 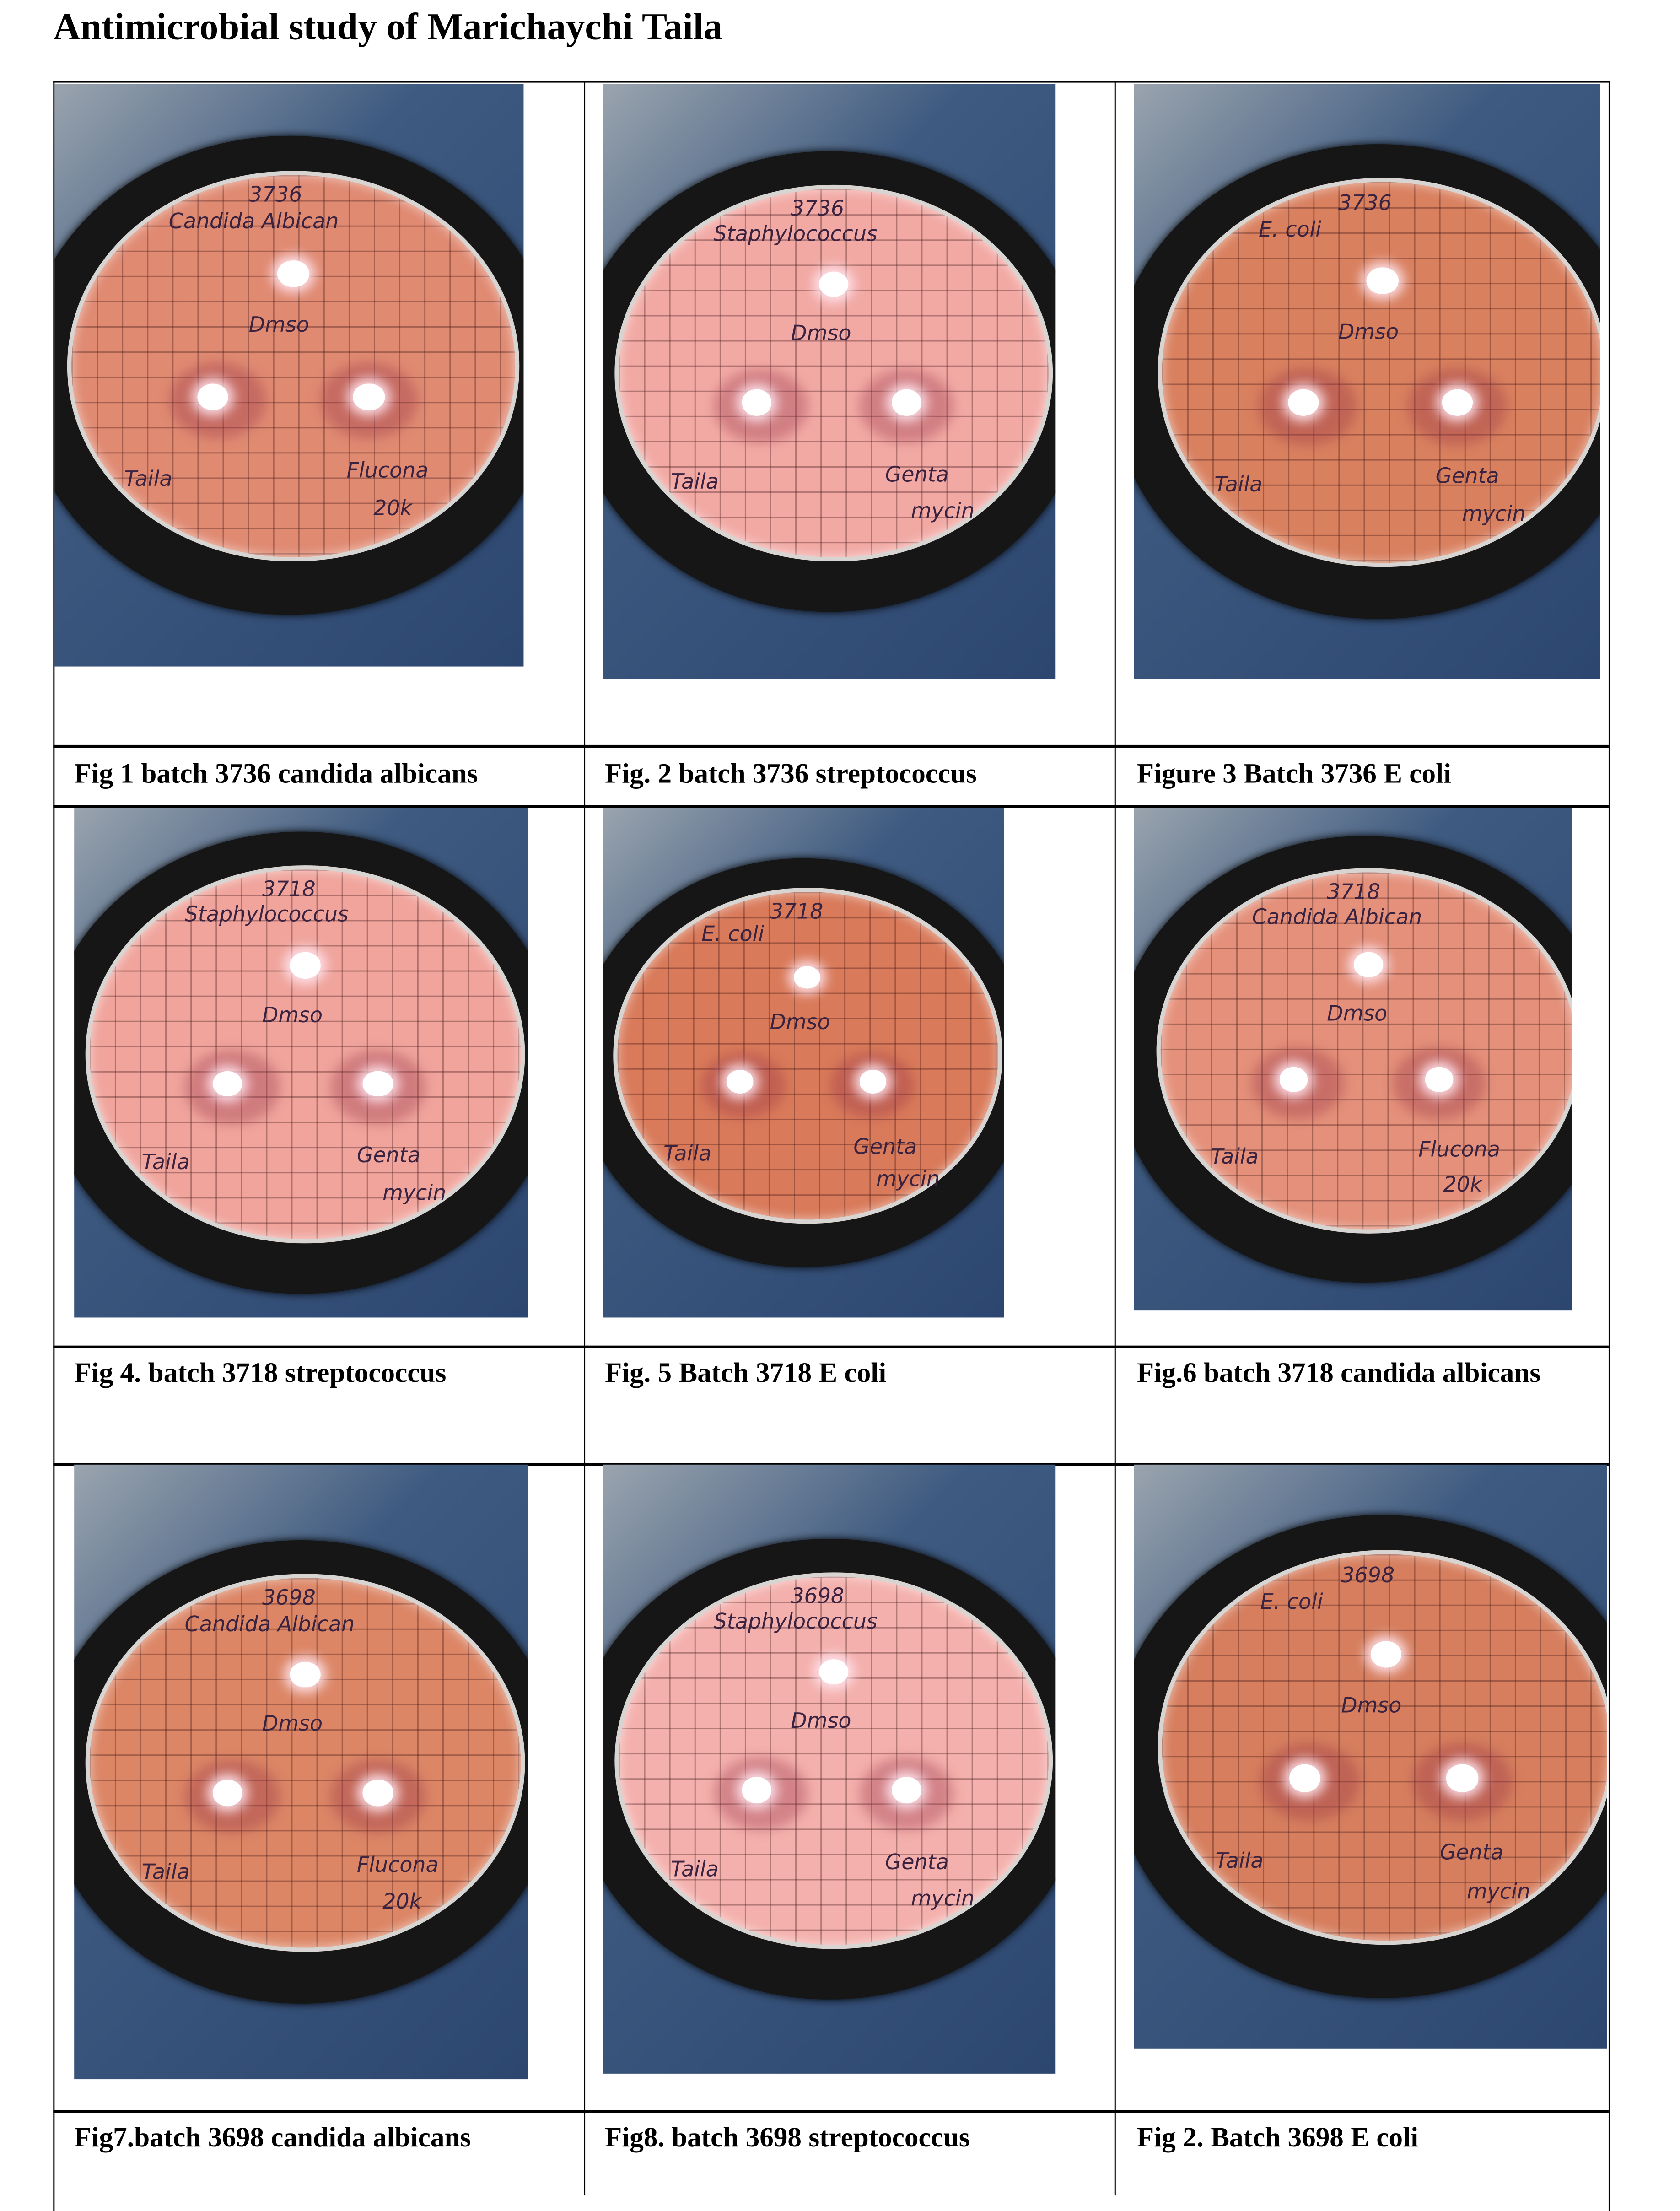 I want to click on petri-dish-agar: 3718 Staphylococcus Dmso Taila Genta mycin, so click(x=305, y=1054).